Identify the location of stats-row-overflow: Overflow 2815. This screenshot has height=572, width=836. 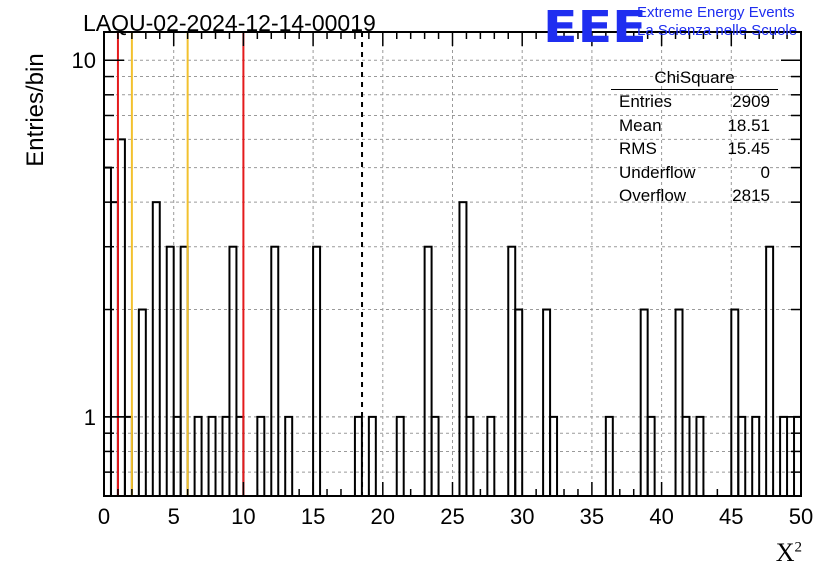
(694, 195).